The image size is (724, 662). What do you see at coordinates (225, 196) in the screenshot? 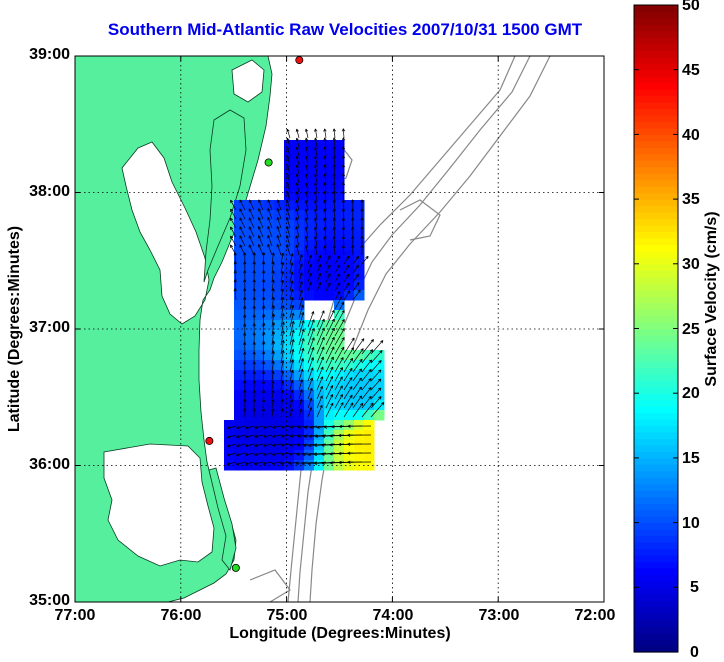
I see `delmarva-peninsula` at bounding box center [225, 196].